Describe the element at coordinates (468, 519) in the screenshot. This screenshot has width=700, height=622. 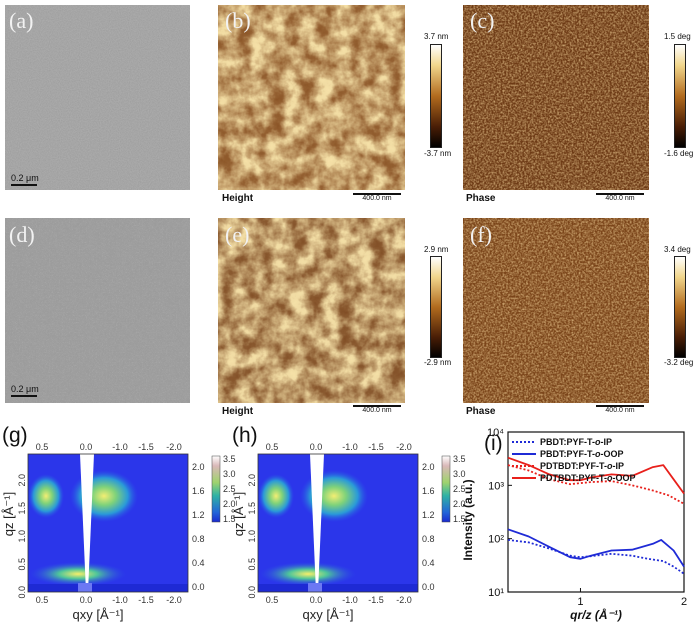
I see `y-axis-label: Intensity (a.u.)` at that location.